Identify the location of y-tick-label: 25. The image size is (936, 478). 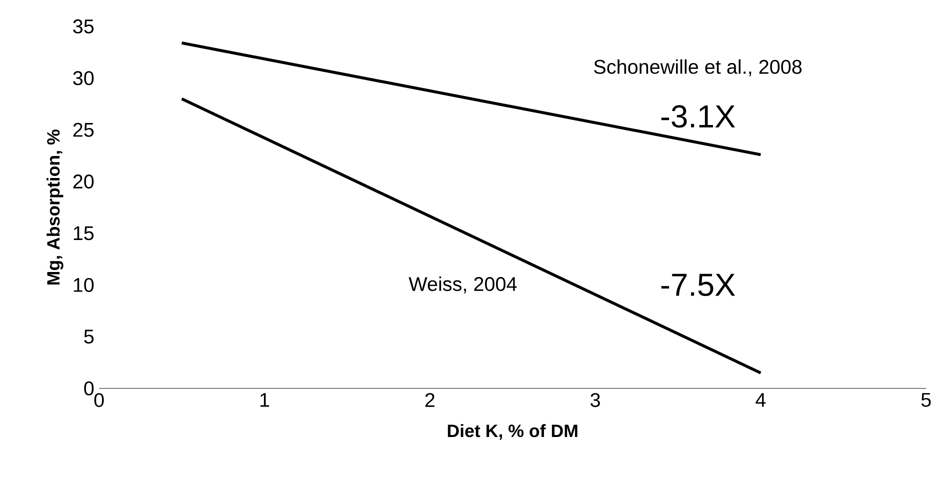
(83, 129).